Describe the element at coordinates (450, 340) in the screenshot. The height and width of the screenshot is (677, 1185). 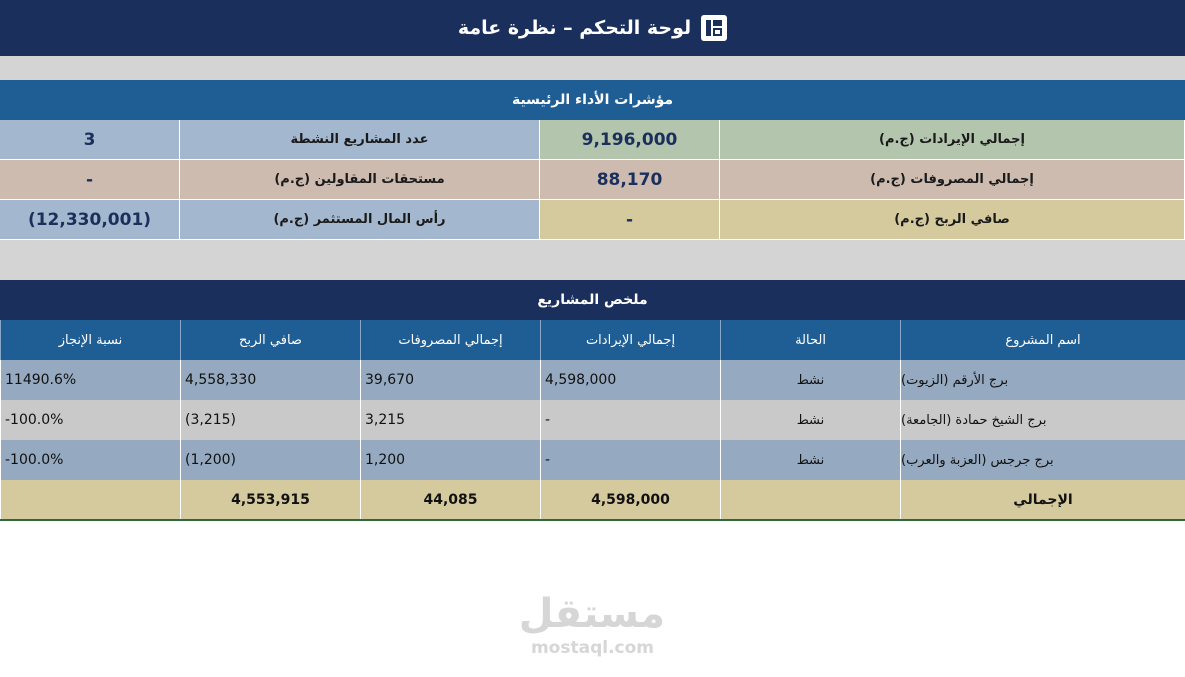
I see `column-header-expenses: إجمالي المصروفات` at that location.